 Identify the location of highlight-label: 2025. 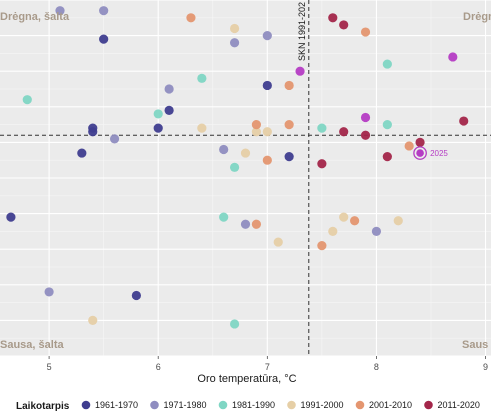
(439, 153).